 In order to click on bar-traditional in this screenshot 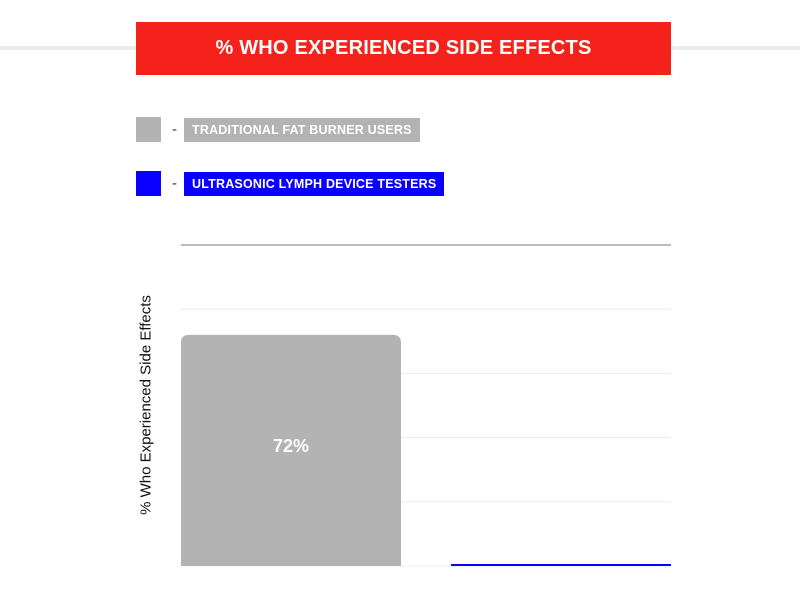, I will do `click(291, 450)`.